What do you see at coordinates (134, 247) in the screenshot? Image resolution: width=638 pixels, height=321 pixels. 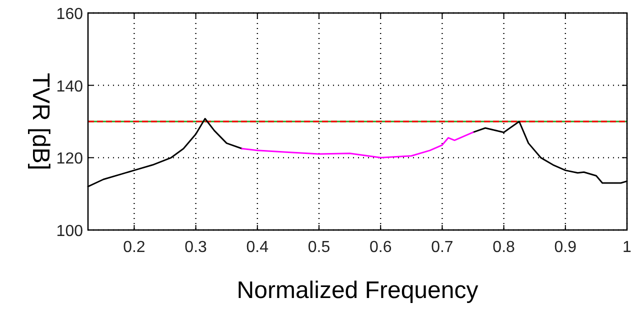 I see `x-tick-label: 0.2` at bounding box center [134, 247].